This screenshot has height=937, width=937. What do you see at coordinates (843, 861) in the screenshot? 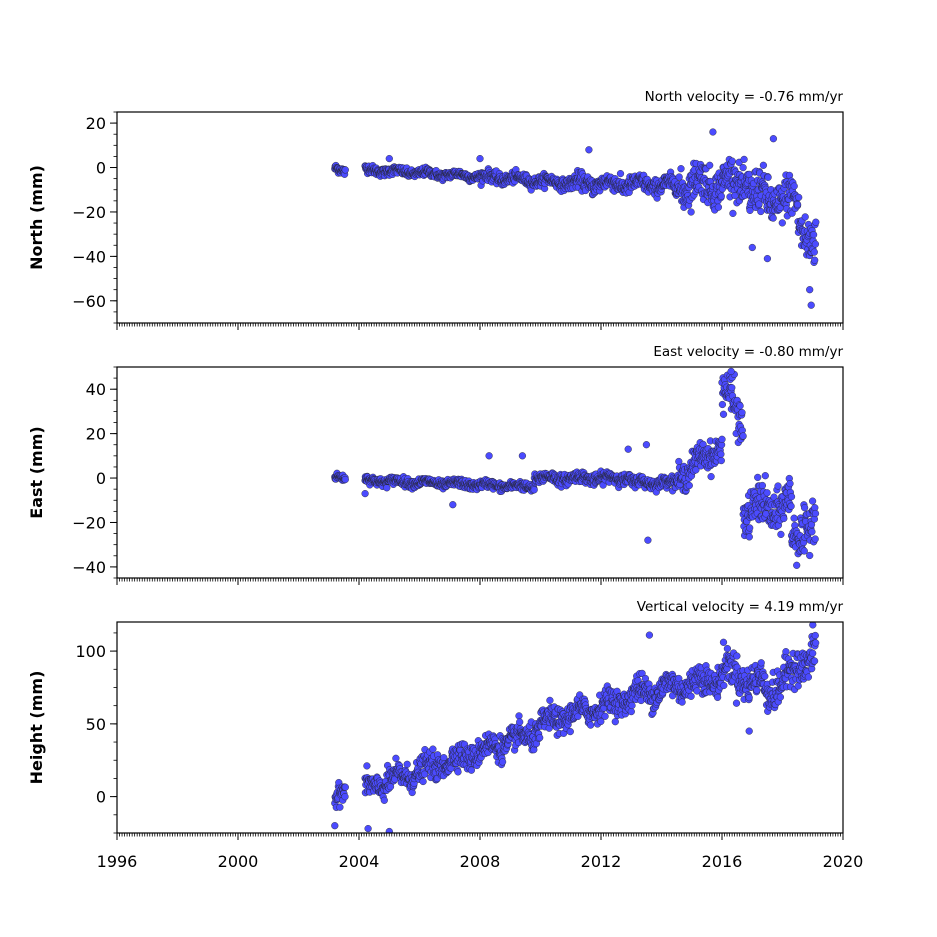
I see `x-tick-label: 2020` at bounding box center [843, 861].